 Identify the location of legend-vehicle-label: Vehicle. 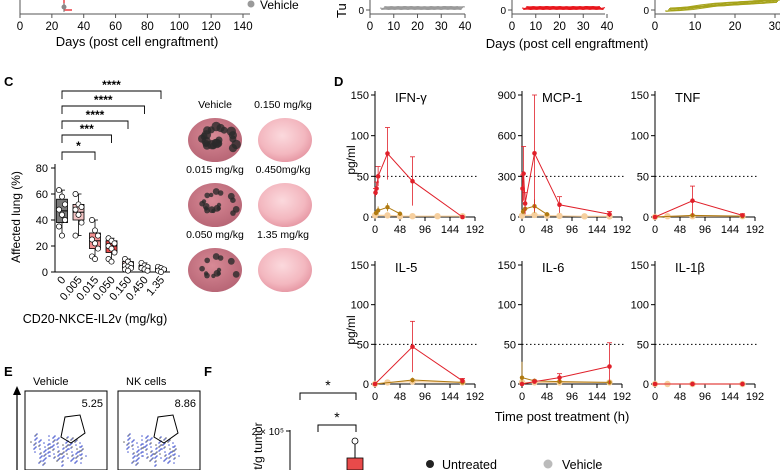
(582, 464).